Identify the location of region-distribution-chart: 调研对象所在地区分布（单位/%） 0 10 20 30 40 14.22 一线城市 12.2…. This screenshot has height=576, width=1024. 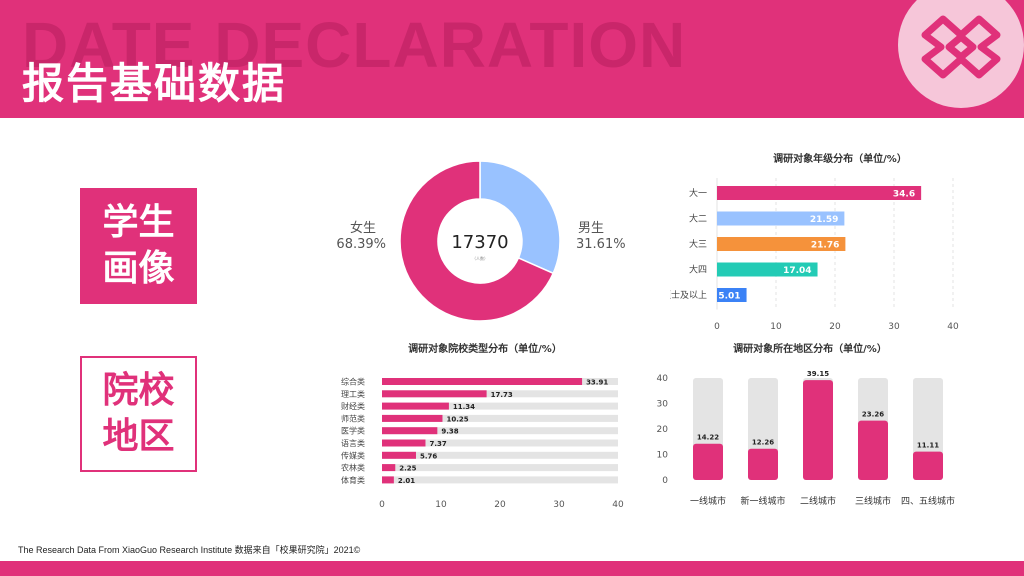
(806, 424).